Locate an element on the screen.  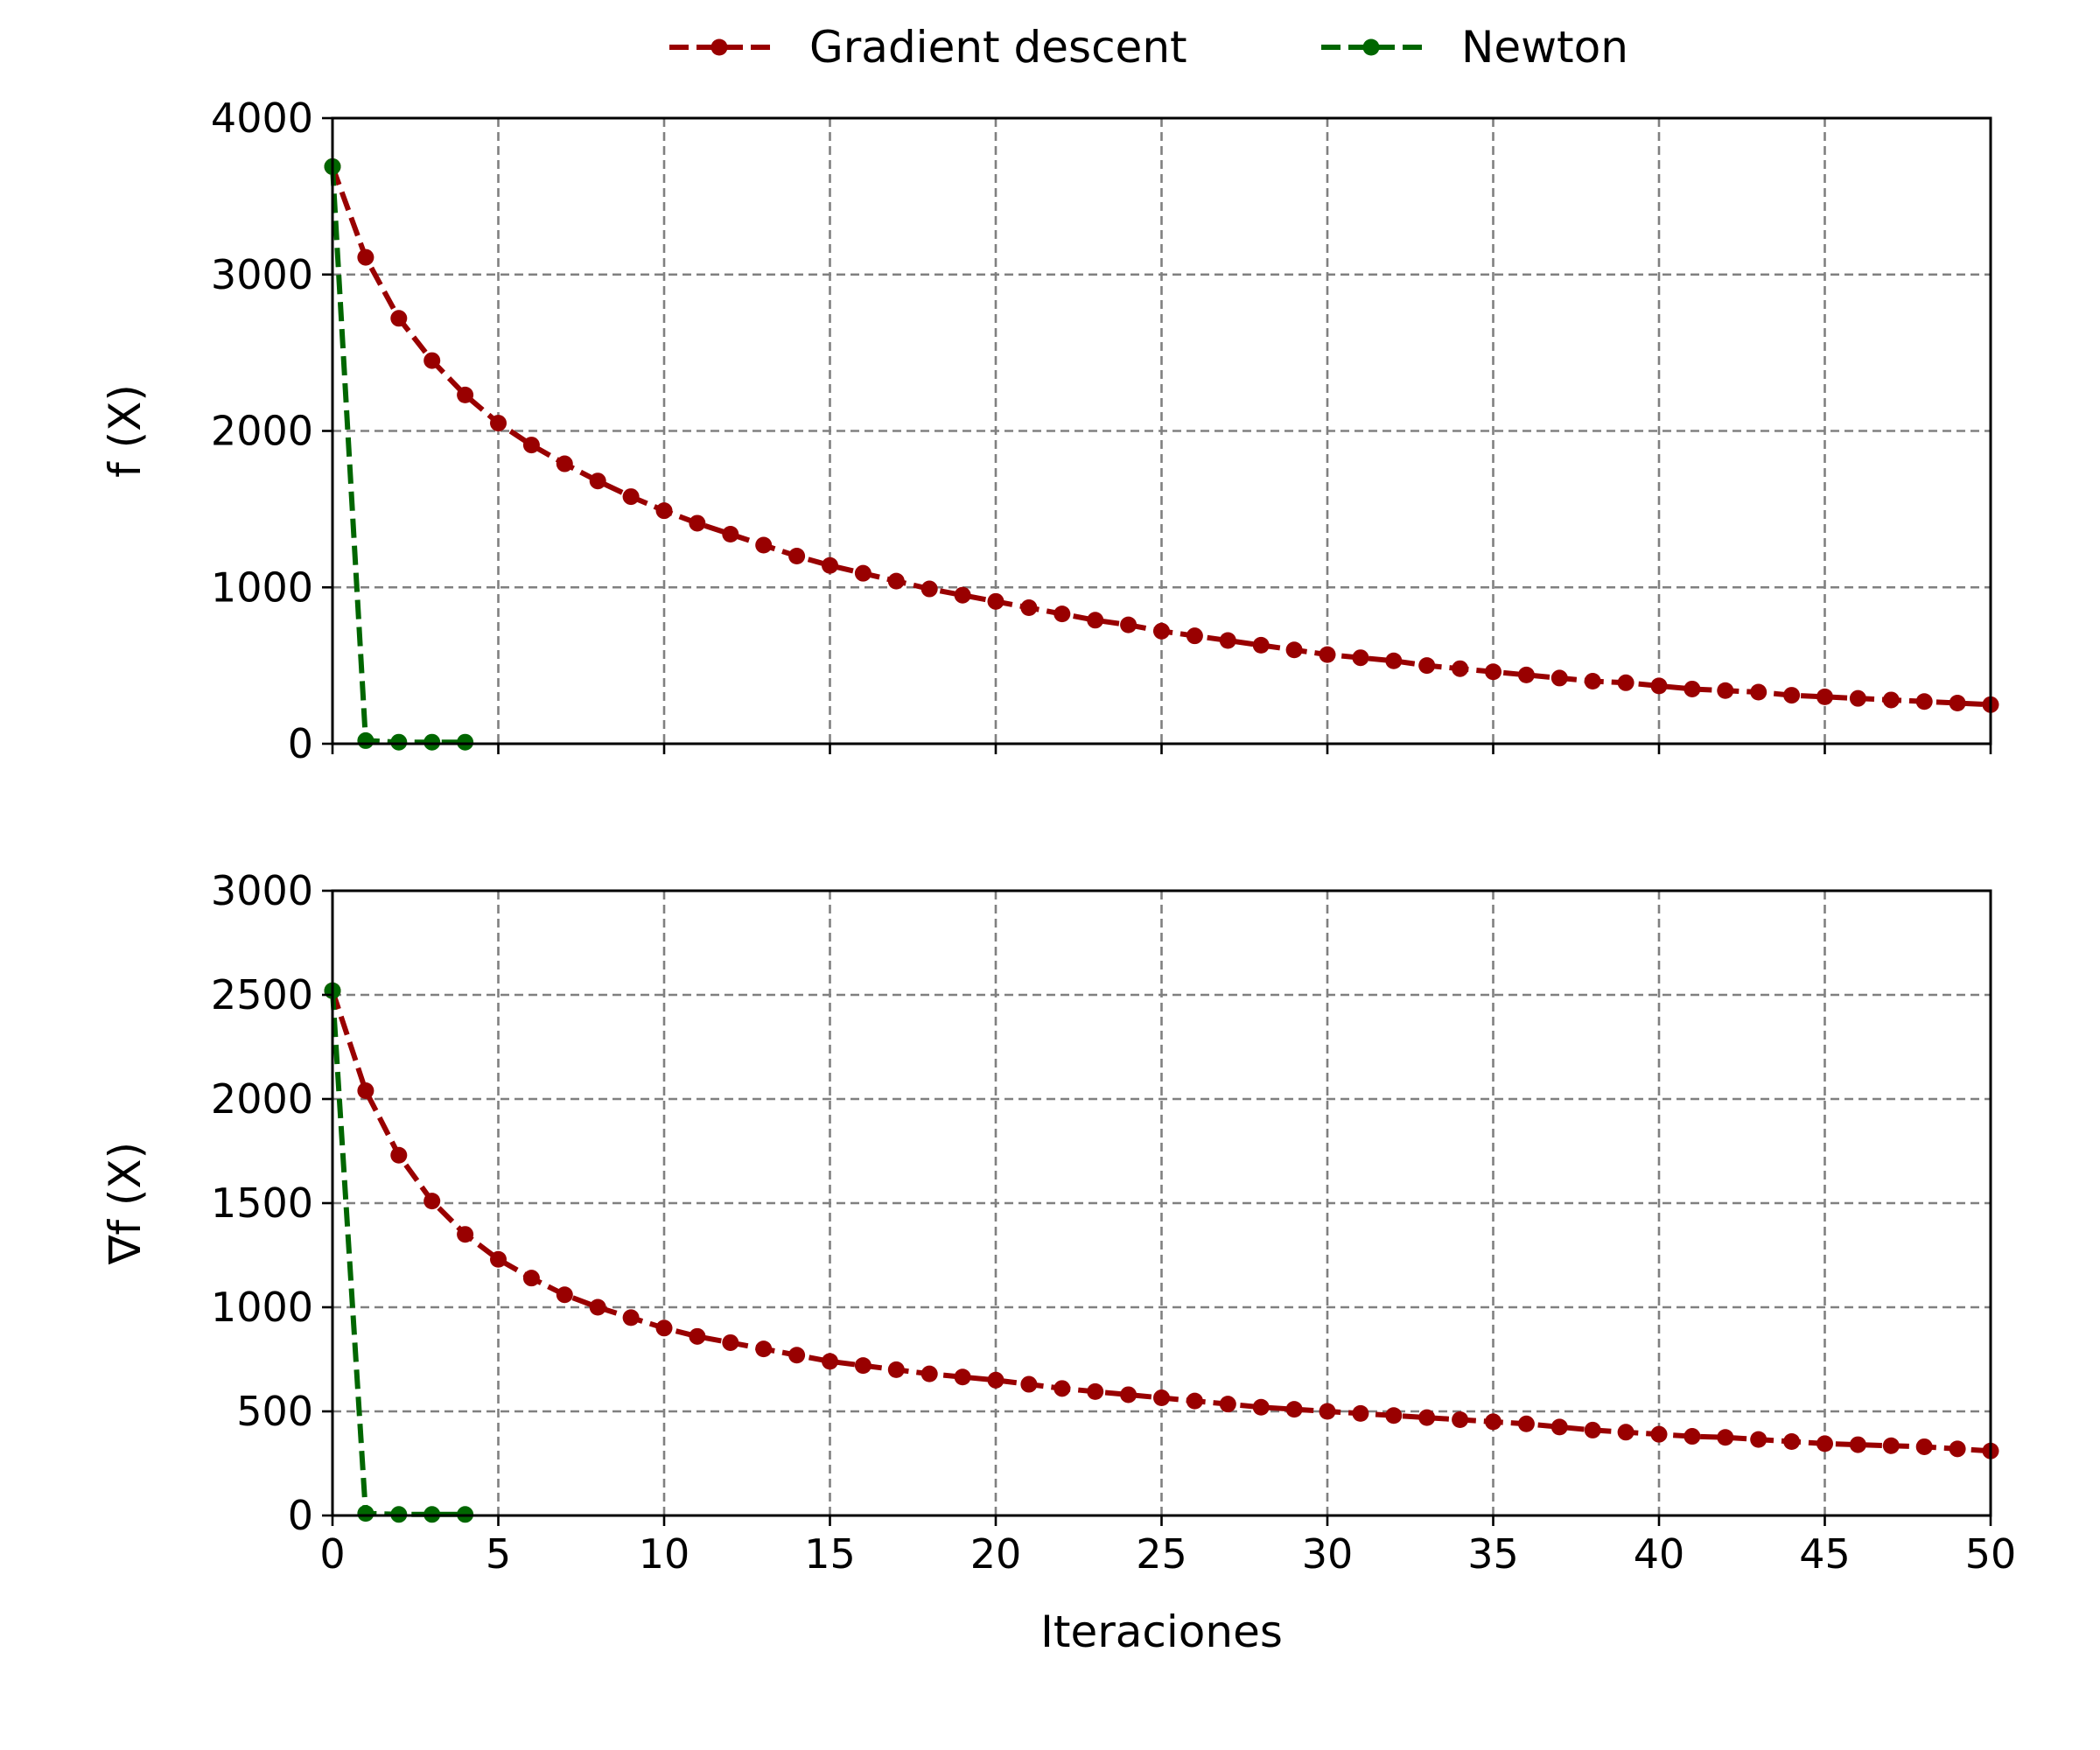
x-tick-label-35: 35 is located at coordinates (1493, 1554).